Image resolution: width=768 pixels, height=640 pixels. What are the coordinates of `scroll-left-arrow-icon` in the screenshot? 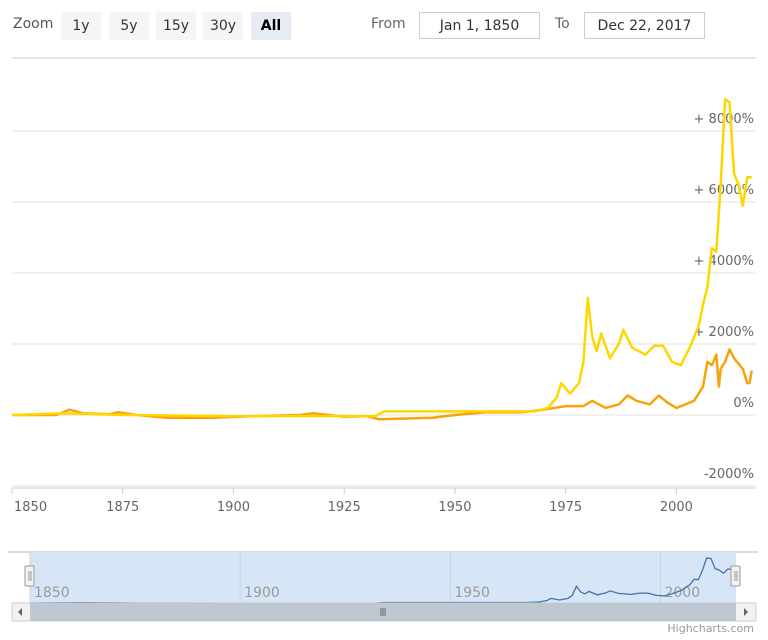 It's located at (20, 612).